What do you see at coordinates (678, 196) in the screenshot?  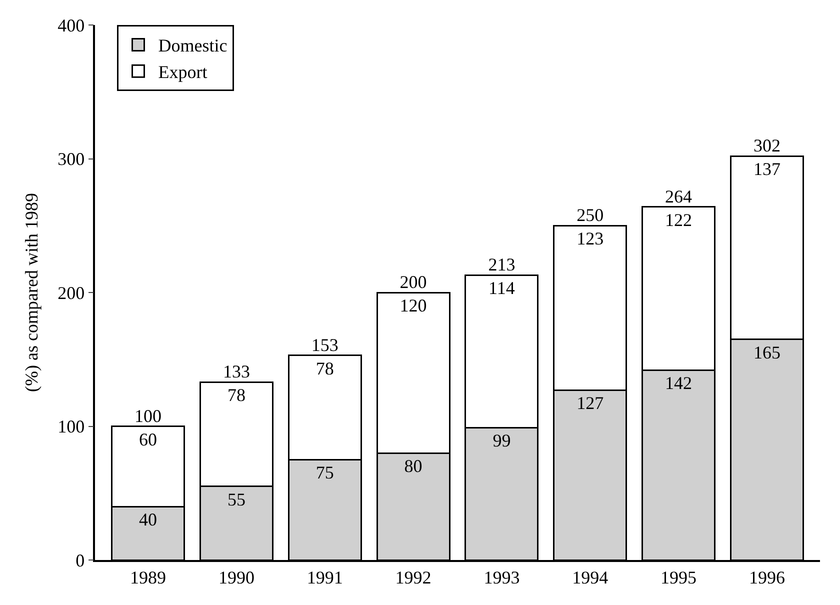 I see `total-label: 264` at bounding box center [678, 196].